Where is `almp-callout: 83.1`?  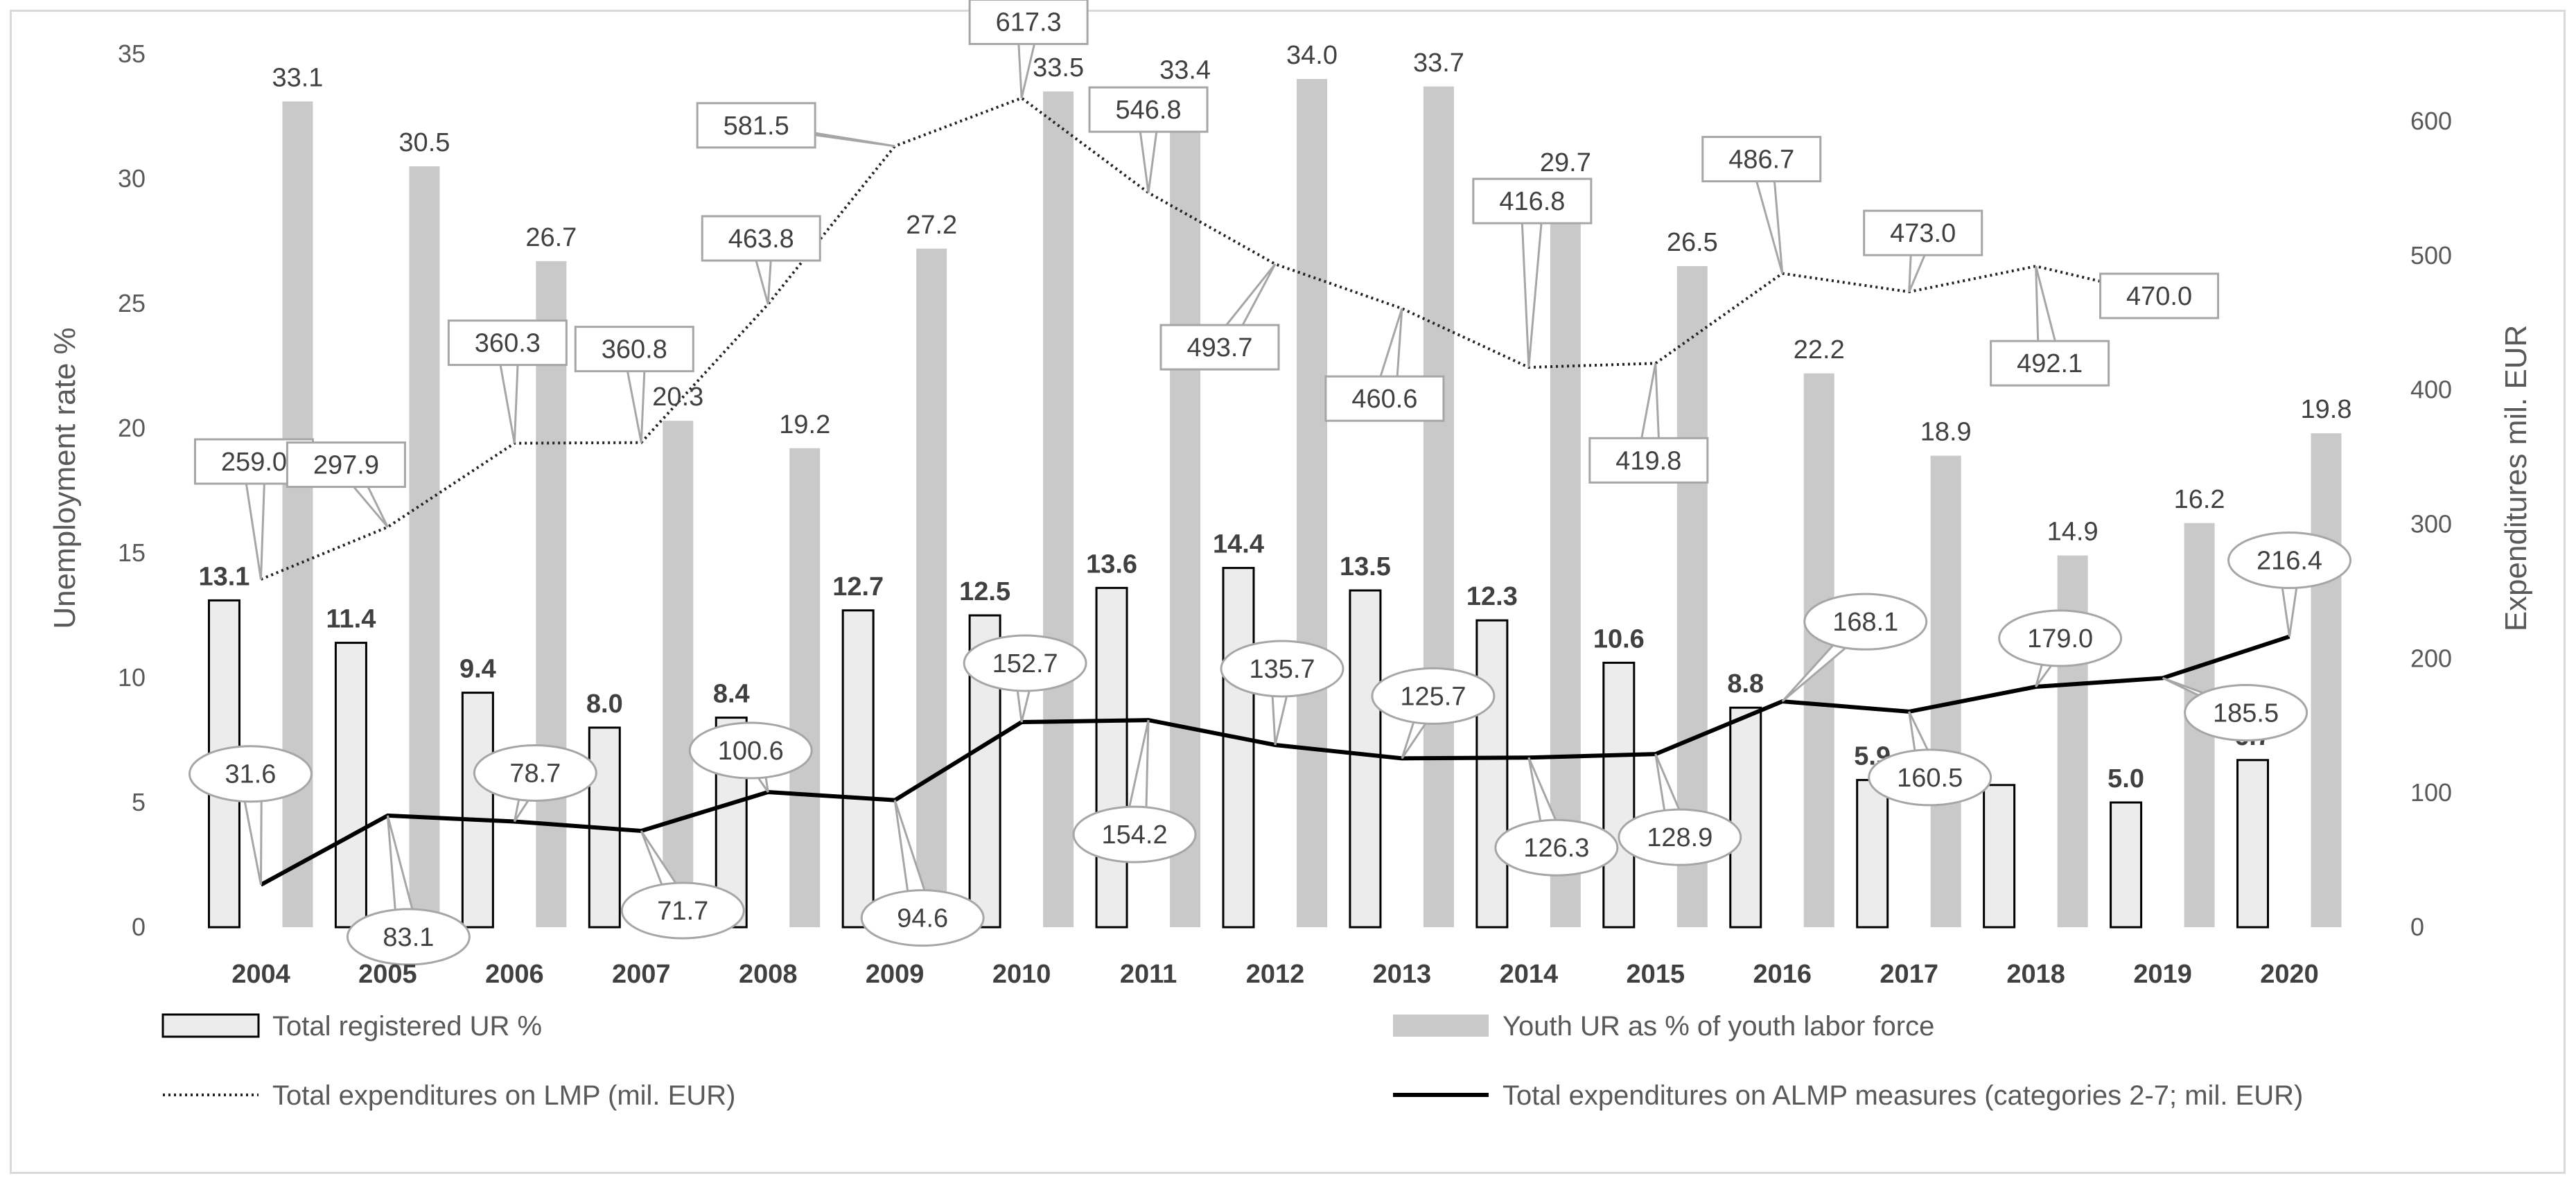 almp-callout: 83.1 is located at coordinates (408, 890).